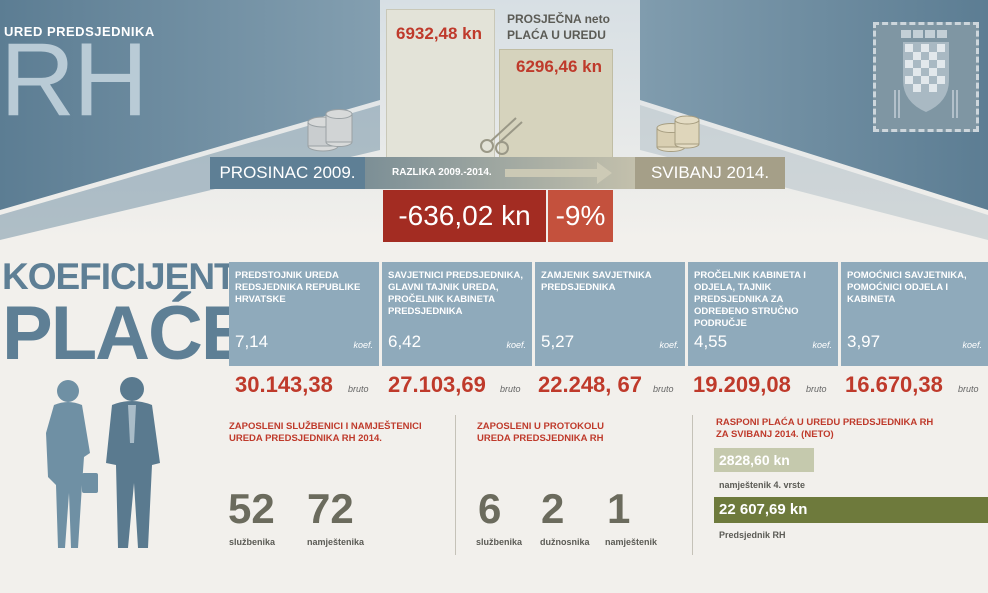 This screenshot has width=988, height=593. What do you see at coordinates (754, 460) in the screenshot?
I see `range-min-value: 2828,60 kn` at bounding box center [754, 460].